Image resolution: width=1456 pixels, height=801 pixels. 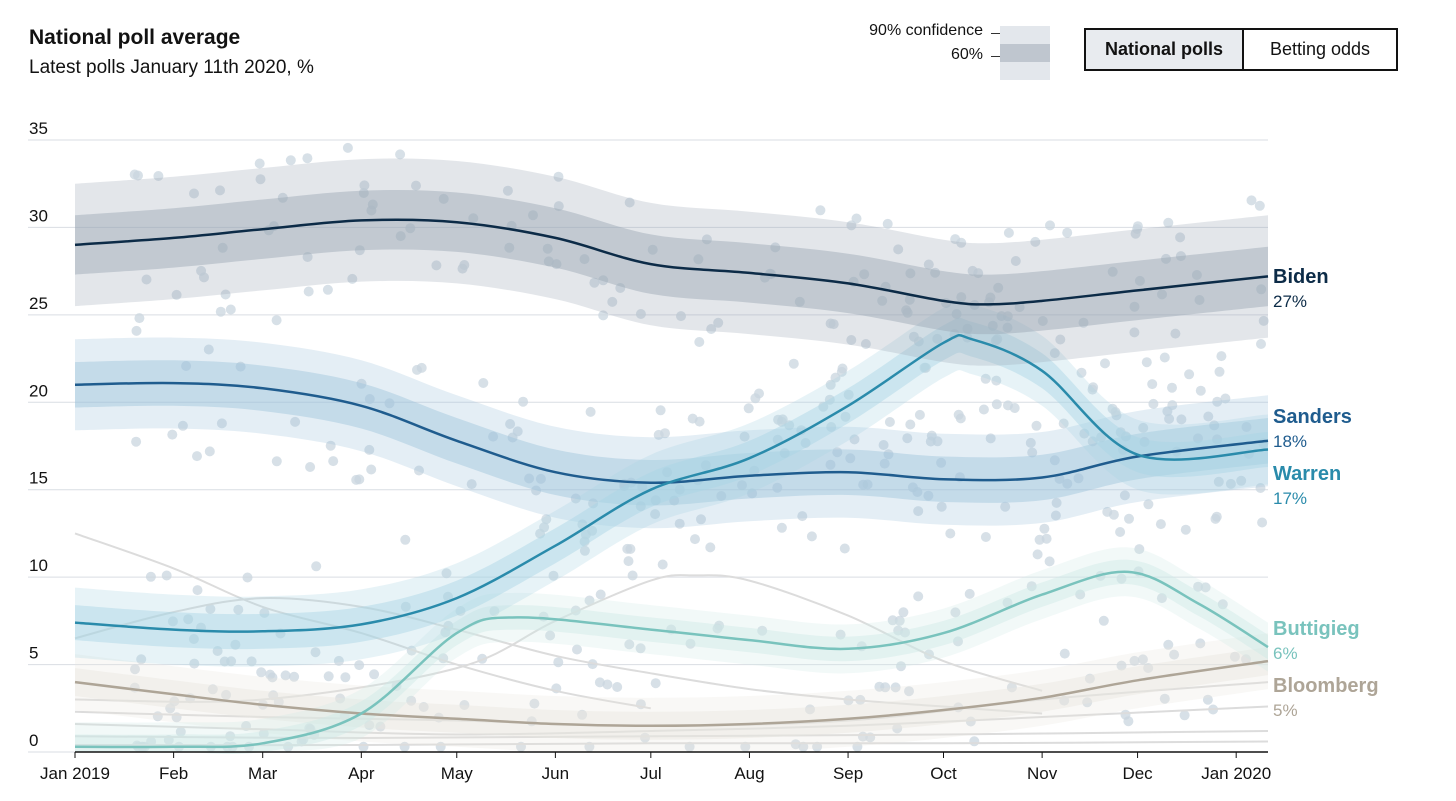 I want to click on y-tick-label: 15, so click(x=38, y=478).